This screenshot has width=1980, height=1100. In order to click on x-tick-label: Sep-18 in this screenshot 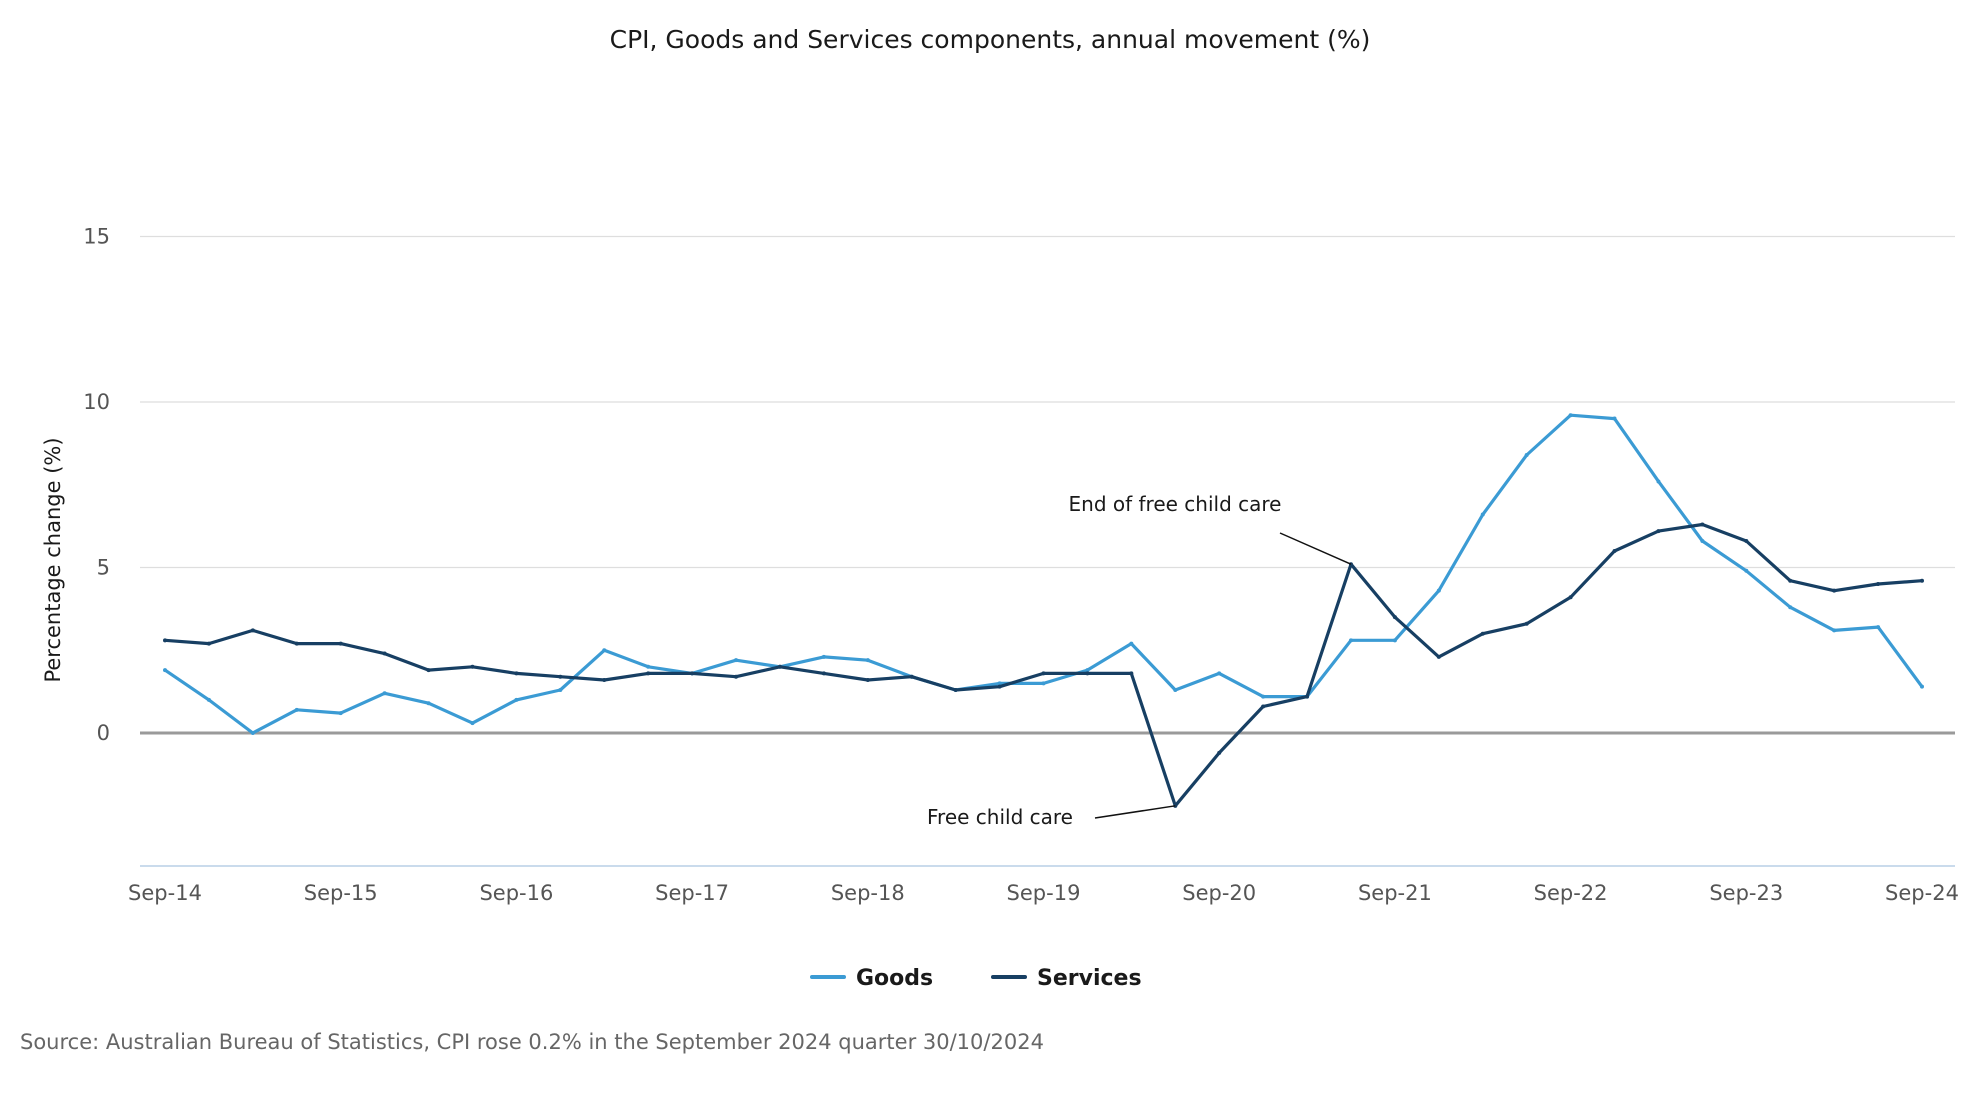, I will do `click(868, 893)`.